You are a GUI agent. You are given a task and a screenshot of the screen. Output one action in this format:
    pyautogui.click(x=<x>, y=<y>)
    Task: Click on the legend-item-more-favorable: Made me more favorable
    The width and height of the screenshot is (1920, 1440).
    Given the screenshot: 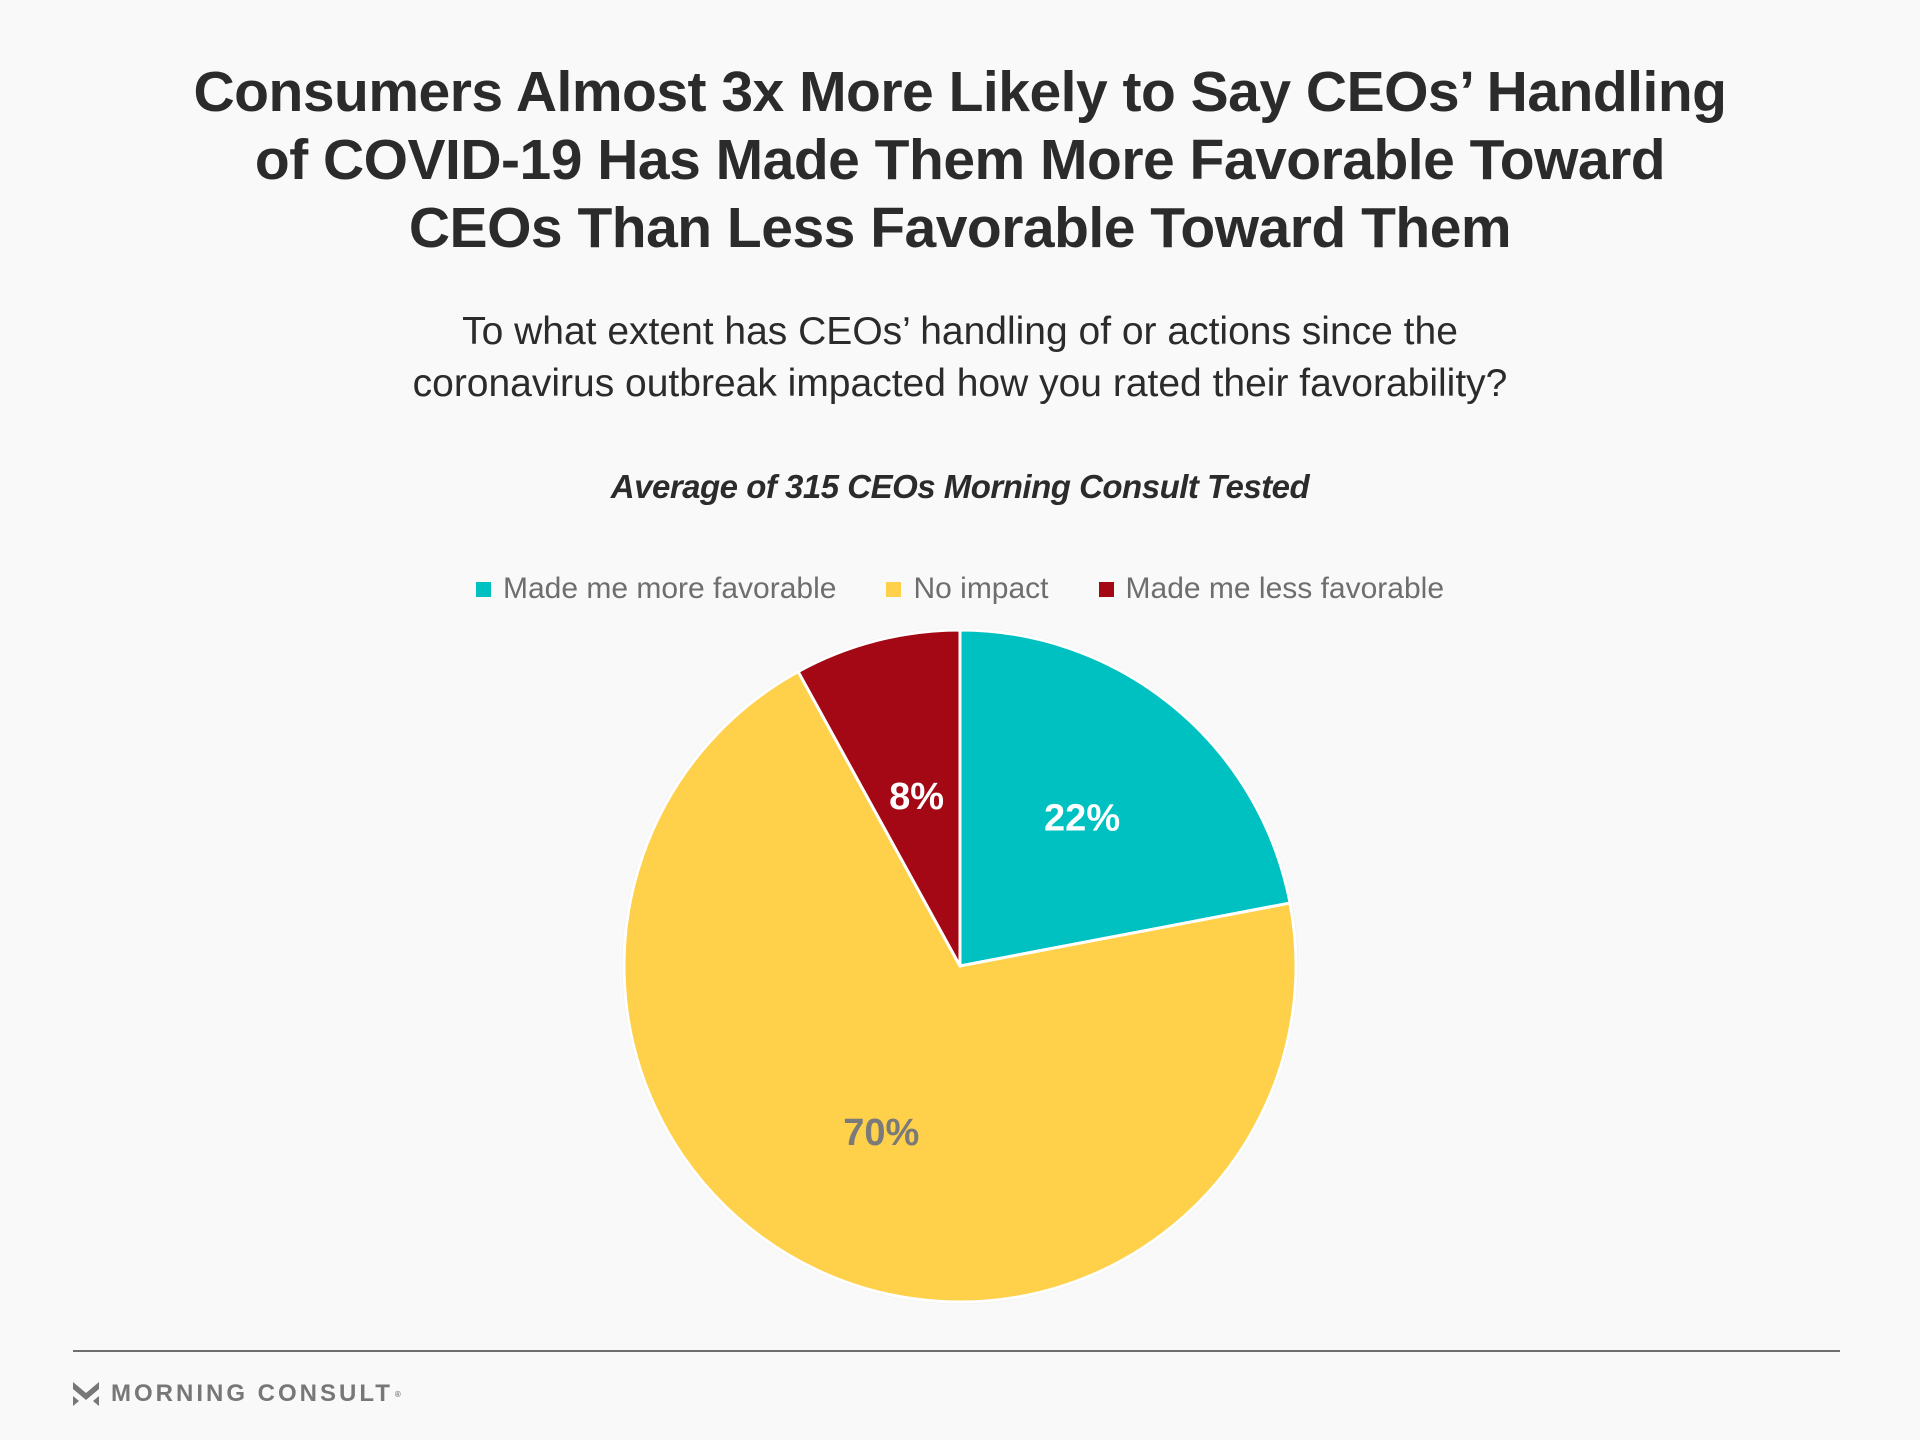 What is the action you would take?
    pyautogui.click(x=656, y=589)
    